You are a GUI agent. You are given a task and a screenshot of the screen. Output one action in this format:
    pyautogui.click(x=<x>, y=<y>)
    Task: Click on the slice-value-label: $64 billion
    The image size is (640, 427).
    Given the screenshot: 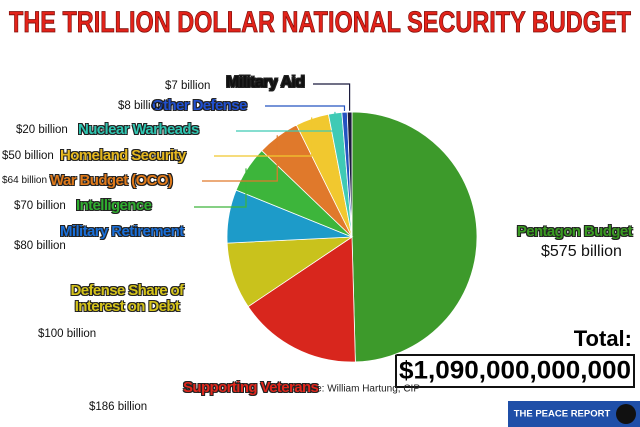 What is the action you would take?
    pyautogui.click(x=25, y=180)
    